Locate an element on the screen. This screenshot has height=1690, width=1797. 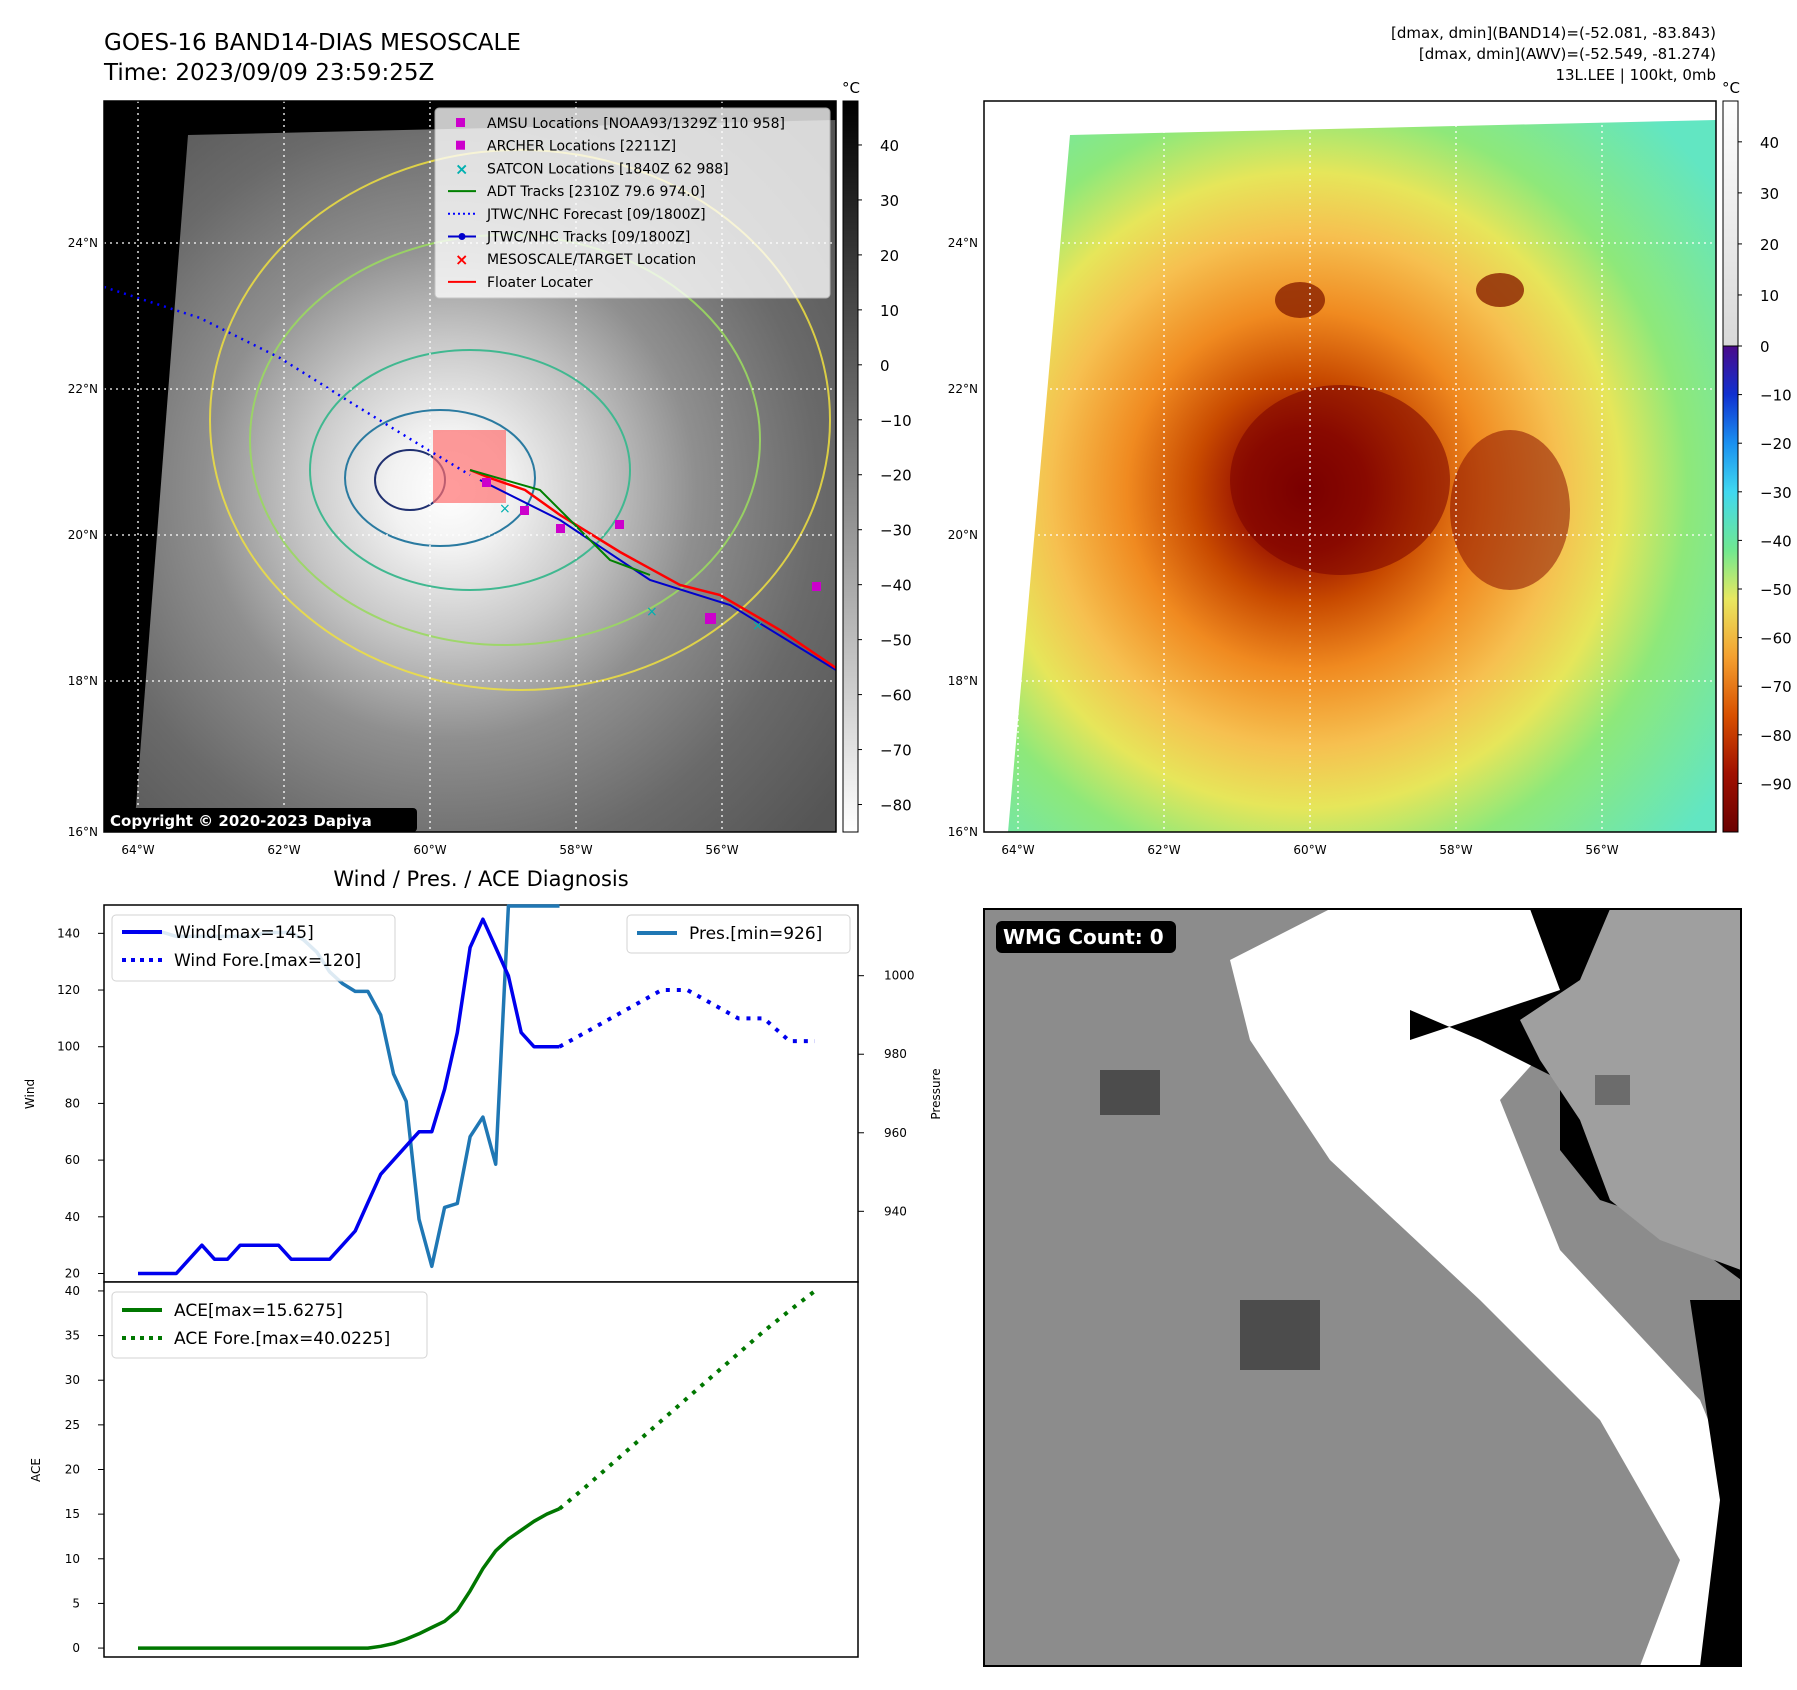
awv-lon-label-1: 62°W is located at coordinates (1163, 850).